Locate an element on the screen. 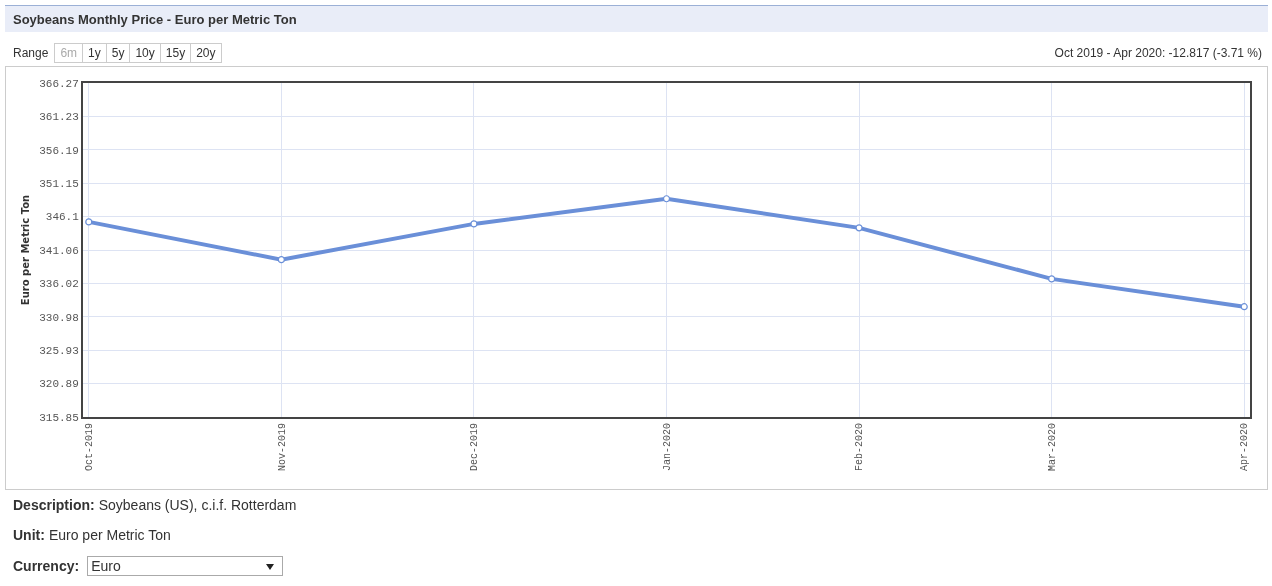 The width and height of the screenshot is (1272, 586). dropdown-field: Euro is located at coordinates (185, 566).